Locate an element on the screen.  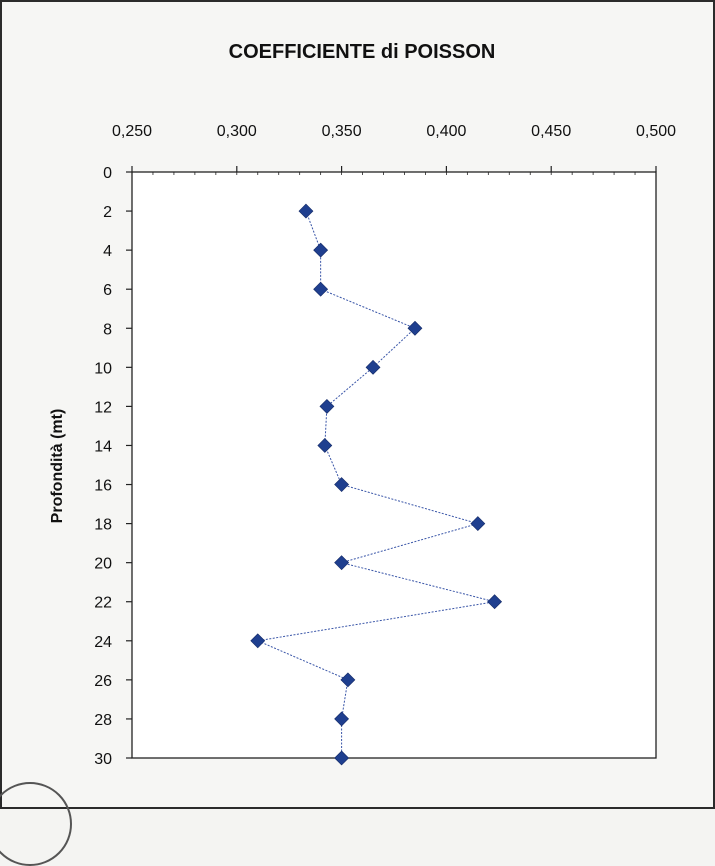
y-tick-label: 16 is located at coordinates (103, 486).